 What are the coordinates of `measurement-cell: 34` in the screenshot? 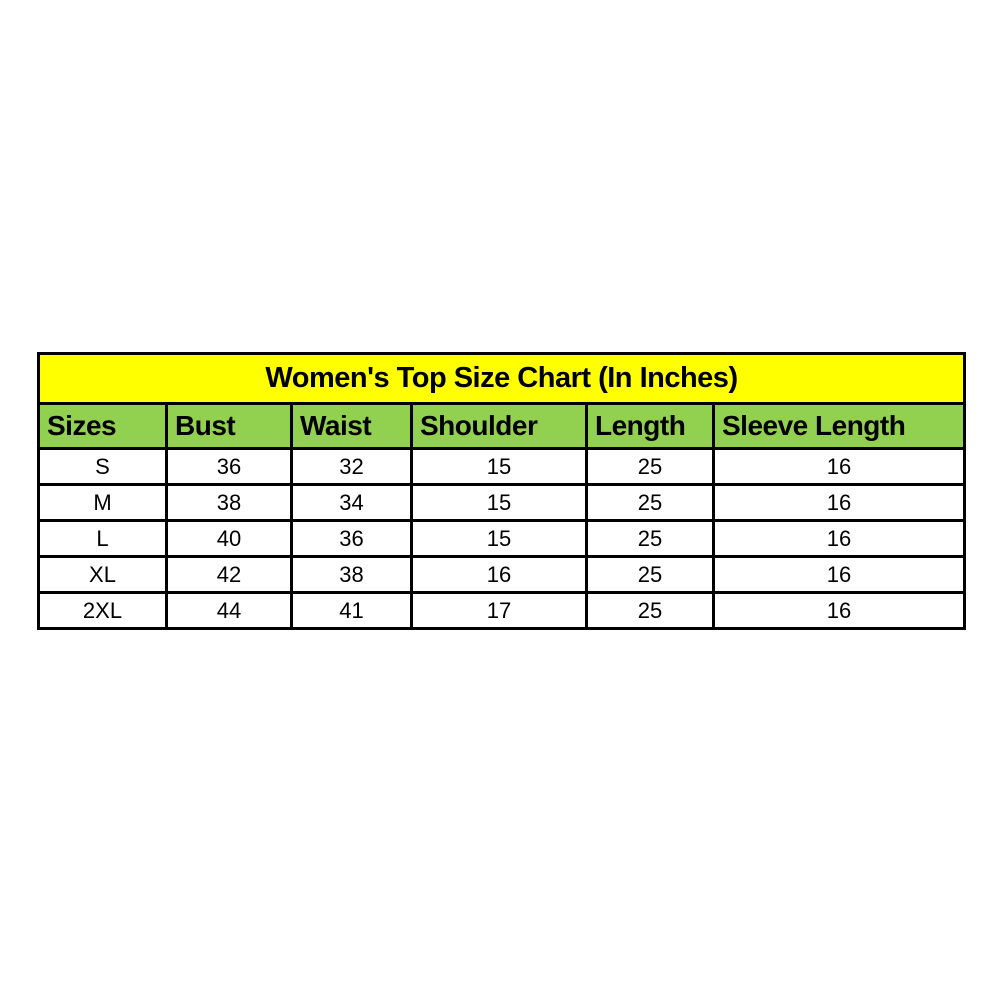 It's located at (351, 502).